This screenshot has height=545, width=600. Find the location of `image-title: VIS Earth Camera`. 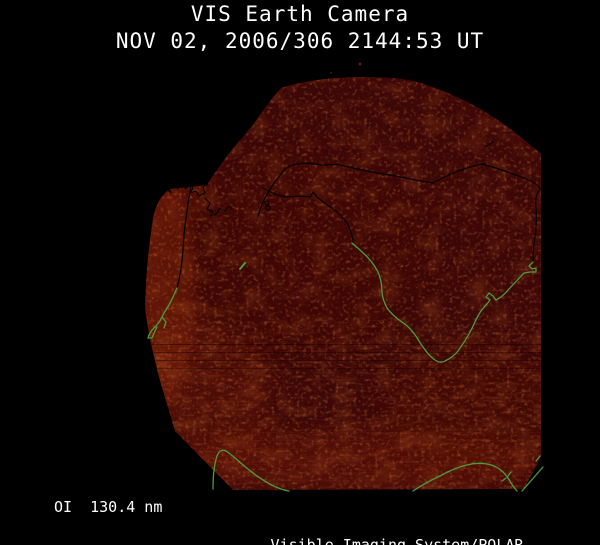

image-title: VIS Earth Camera is located at coordinates (300, 14).